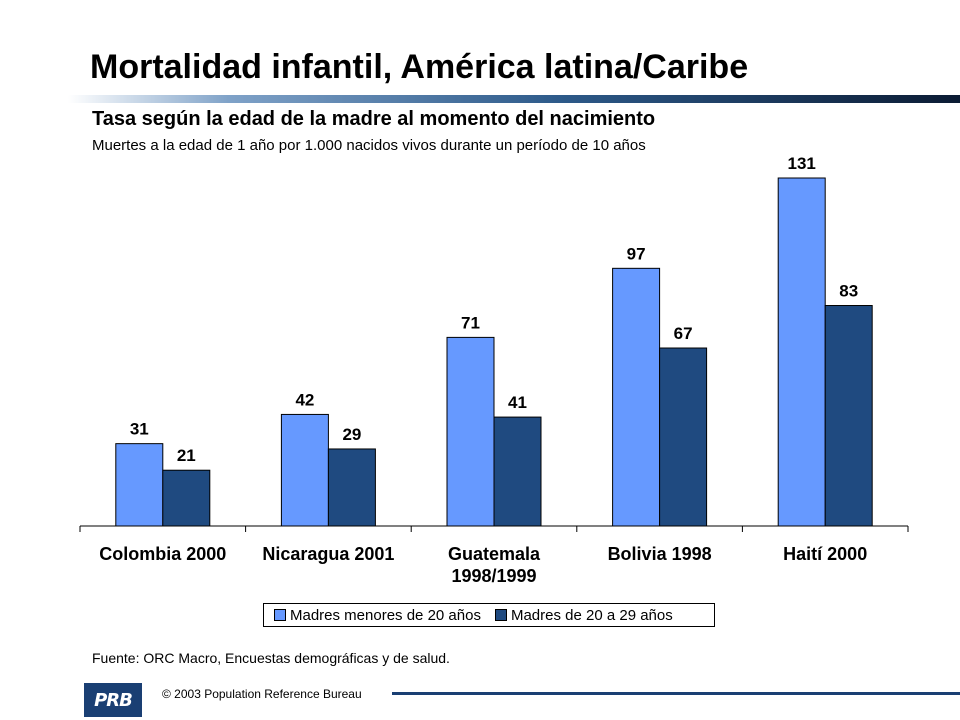 Image resolution: width=960 pixels, height=720 pixels. Describe the element at coordinates (328, 554) in the screenshot. I see `category-label: Nicaragua 2001` at that location.